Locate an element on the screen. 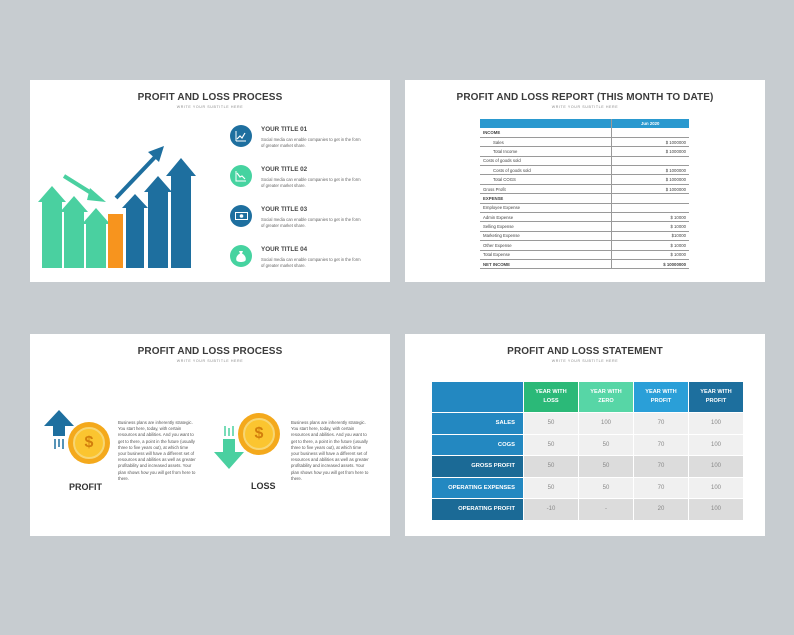 Image resolution: width=794 pixels, height=635 pixels. row-label: COGS is located at coordinates (477, 444).